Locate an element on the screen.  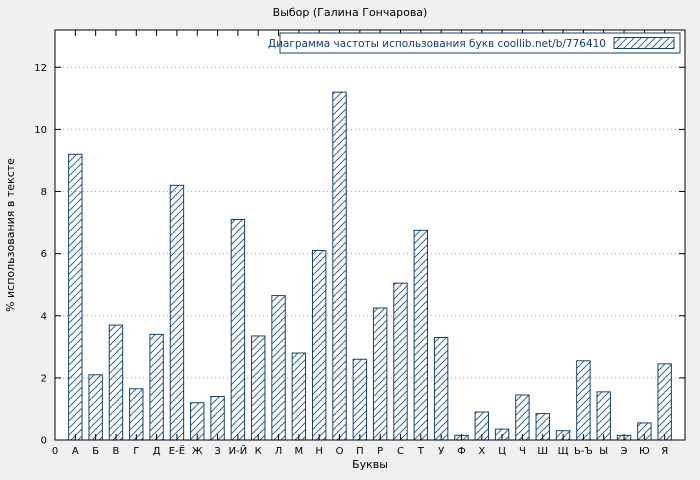
x-tick-label: С is located at coordinates (400, 451).